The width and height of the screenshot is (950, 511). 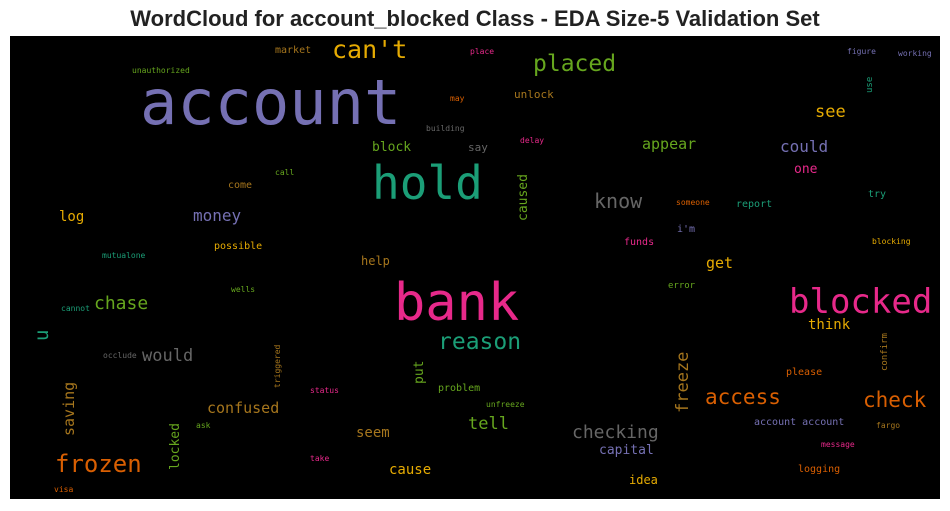 I want to click on word-come: come, so click(x=240, y=185).